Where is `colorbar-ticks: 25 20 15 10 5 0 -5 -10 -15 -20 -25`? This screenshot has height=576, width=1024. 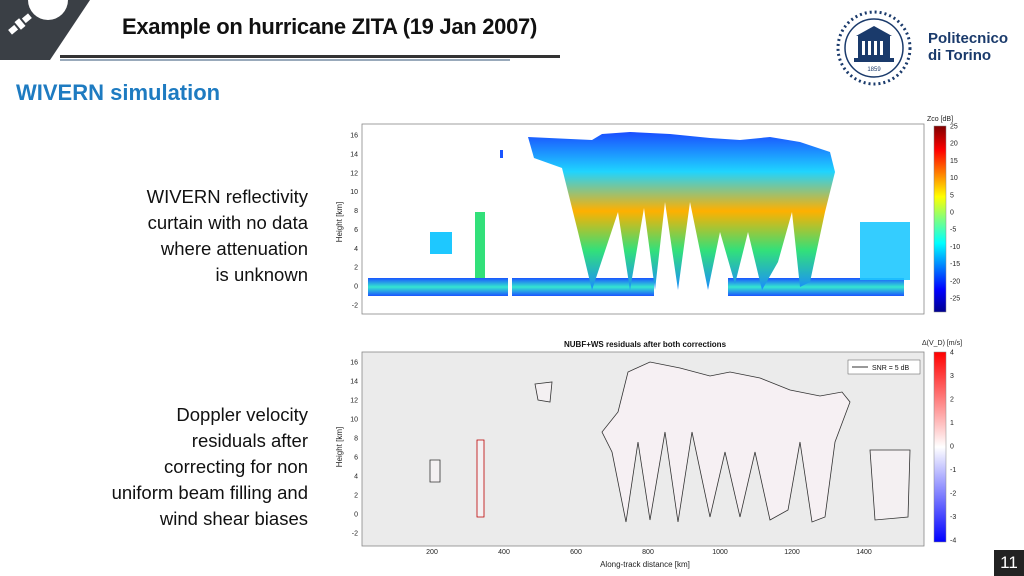 colorbar-ticks: 25 20 15 10 5 0 -5 -10 -15 -20 -25 is located at coordinates (955, 213).